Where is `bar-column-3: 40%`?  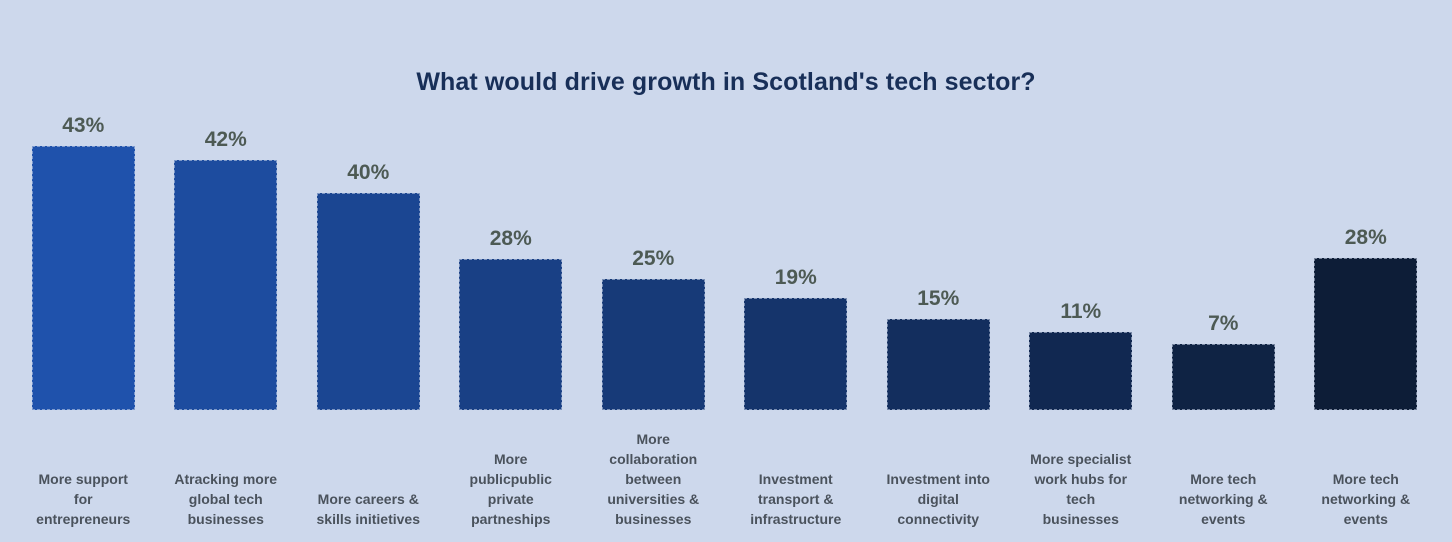 bar-column-3: 40% is located at coordinates (368, 285).